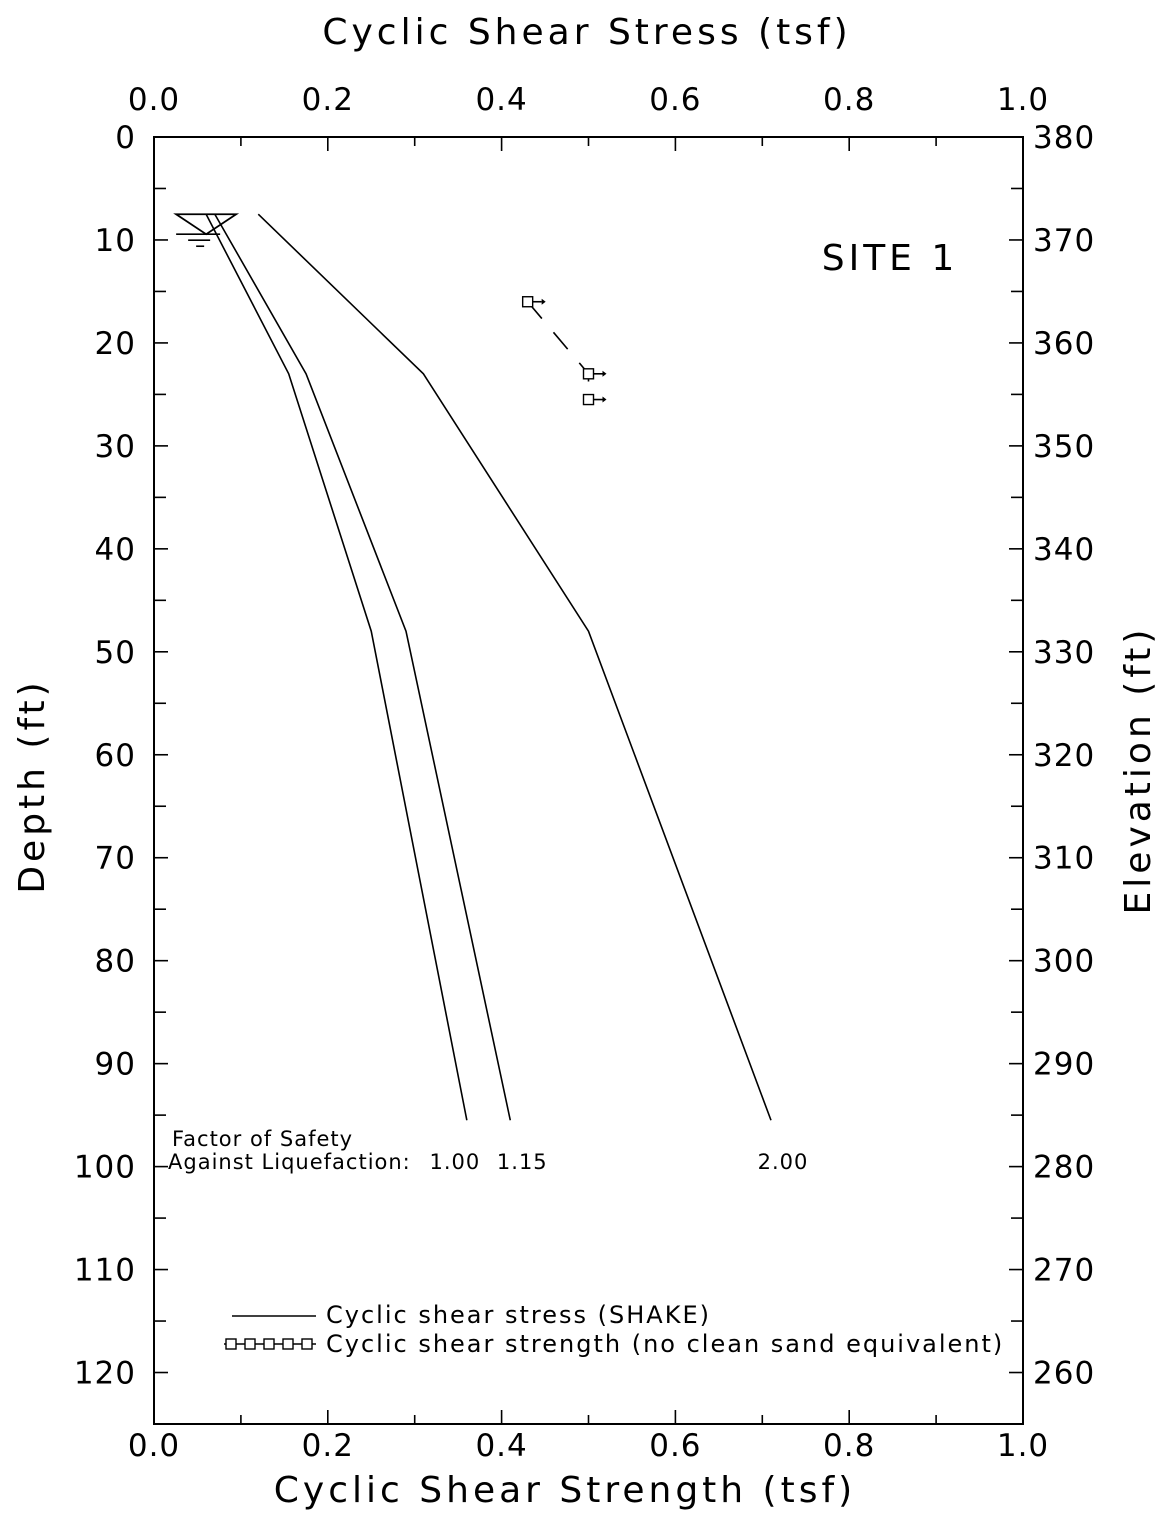 This screenshot has width=1173, height=1513. I want to click on y-tick-label-left: 60, so click(115, 756).